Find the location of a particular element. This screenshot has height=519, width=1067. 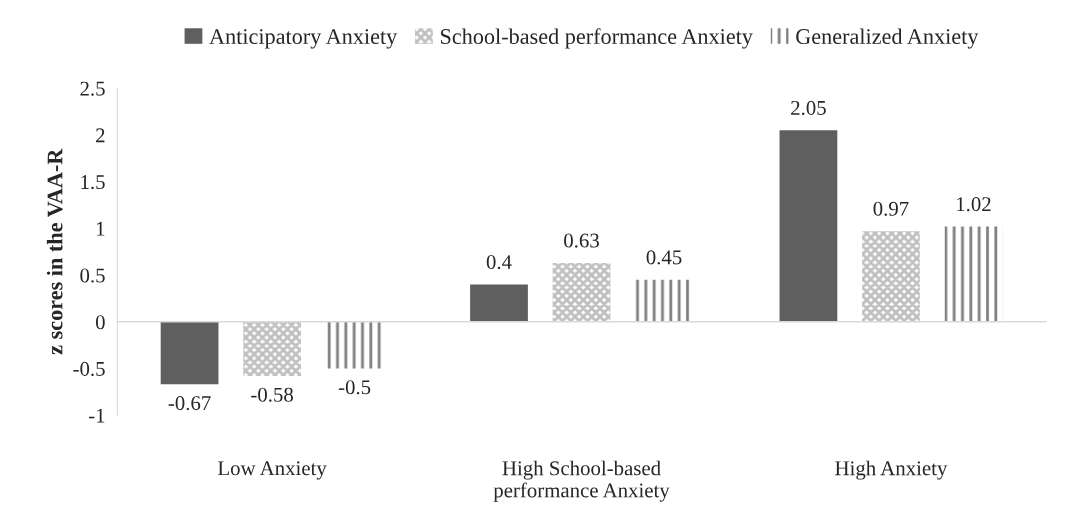

data-label: 2.05 is located at coordinates (808, 108).